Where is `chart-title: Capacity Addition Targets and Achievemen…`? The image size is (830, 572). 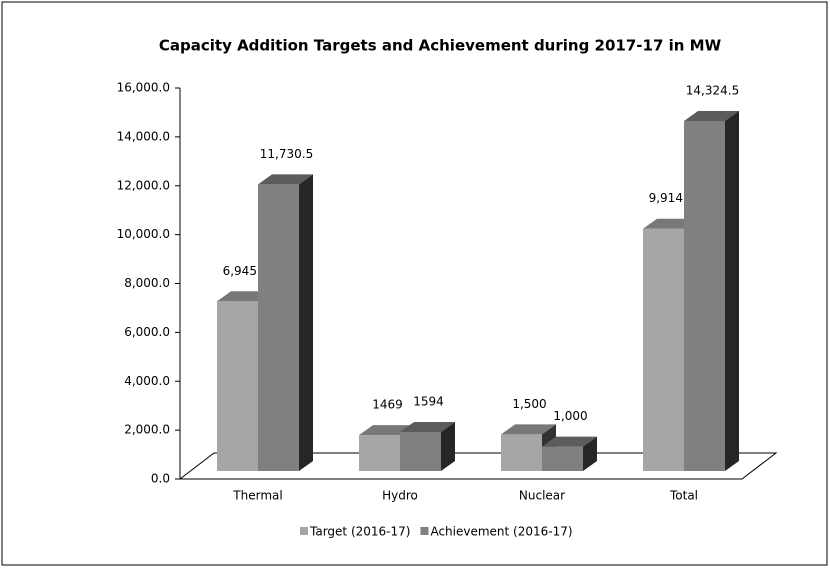 chart-title: Capacity Addition Targets and Achievemen… is located at coordinates (440, 46).